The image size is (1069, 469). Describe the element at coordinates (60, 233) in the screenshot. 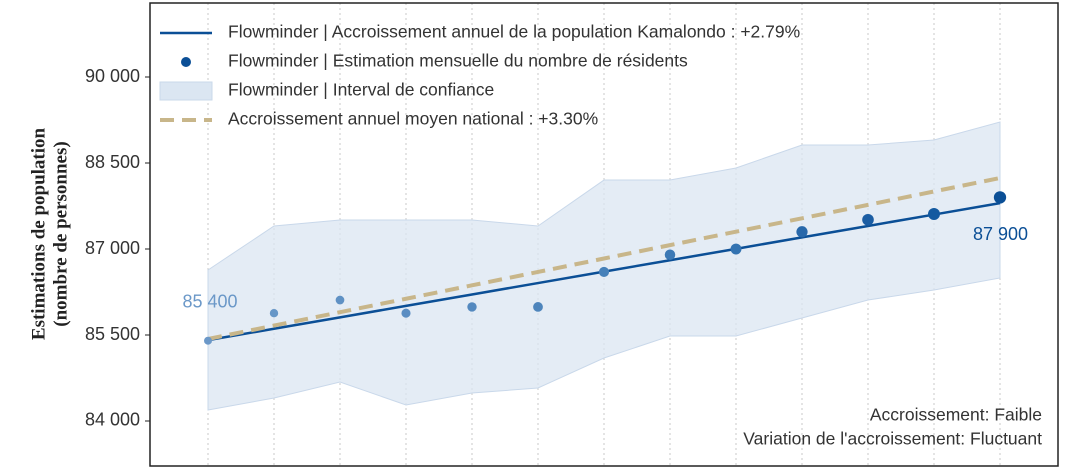

I see `y-axis-label: (nombre de personnes)` at that location.